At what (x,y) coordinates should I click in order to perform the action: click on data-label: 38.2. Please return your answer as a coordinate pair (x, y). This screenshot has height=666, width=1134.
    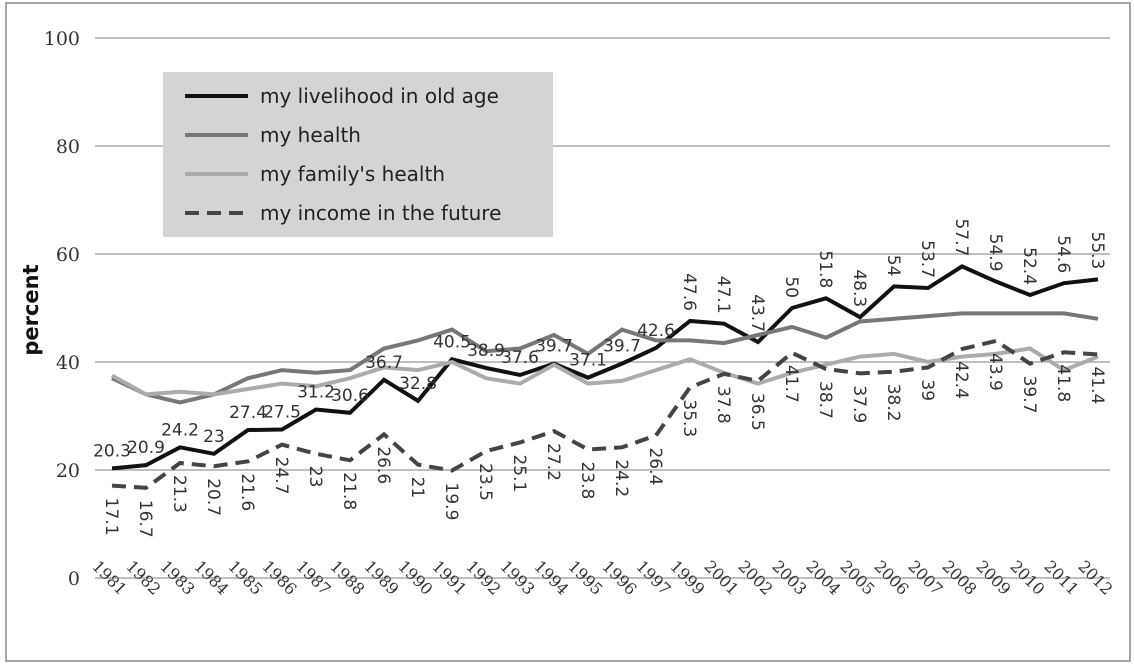
    Looking at the image, I should click on (893, 403).